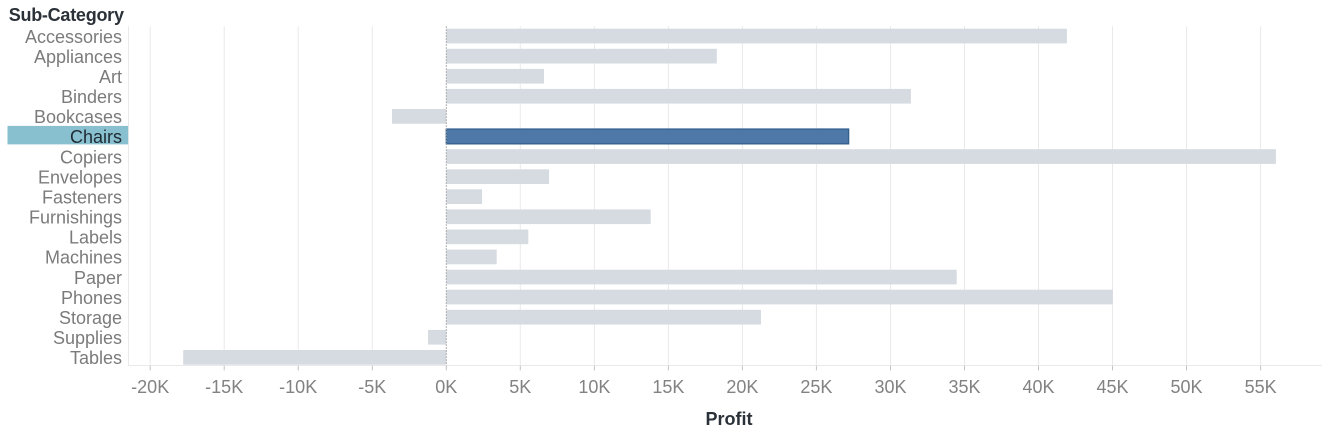  What do you see at coordinates (890, 387) in the screenshot?
I see `svg-text: 30K` at bounding box center [890, 387].